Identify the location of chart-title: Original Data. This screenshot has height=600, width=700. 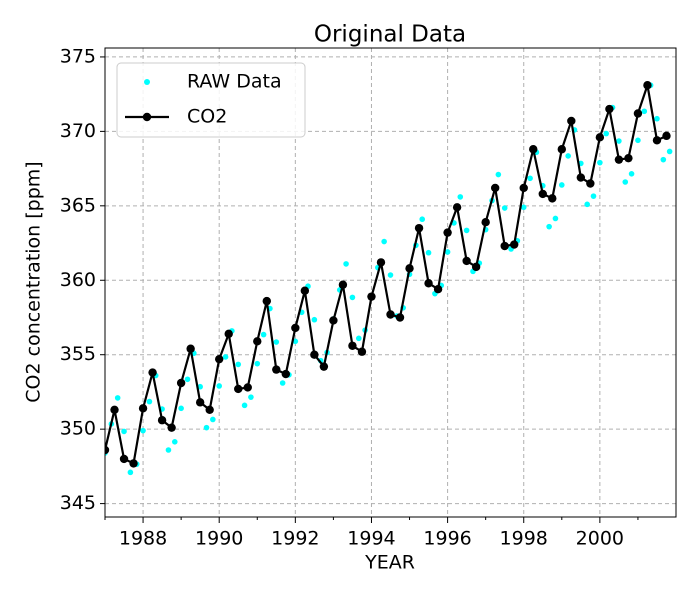
(390, 35).